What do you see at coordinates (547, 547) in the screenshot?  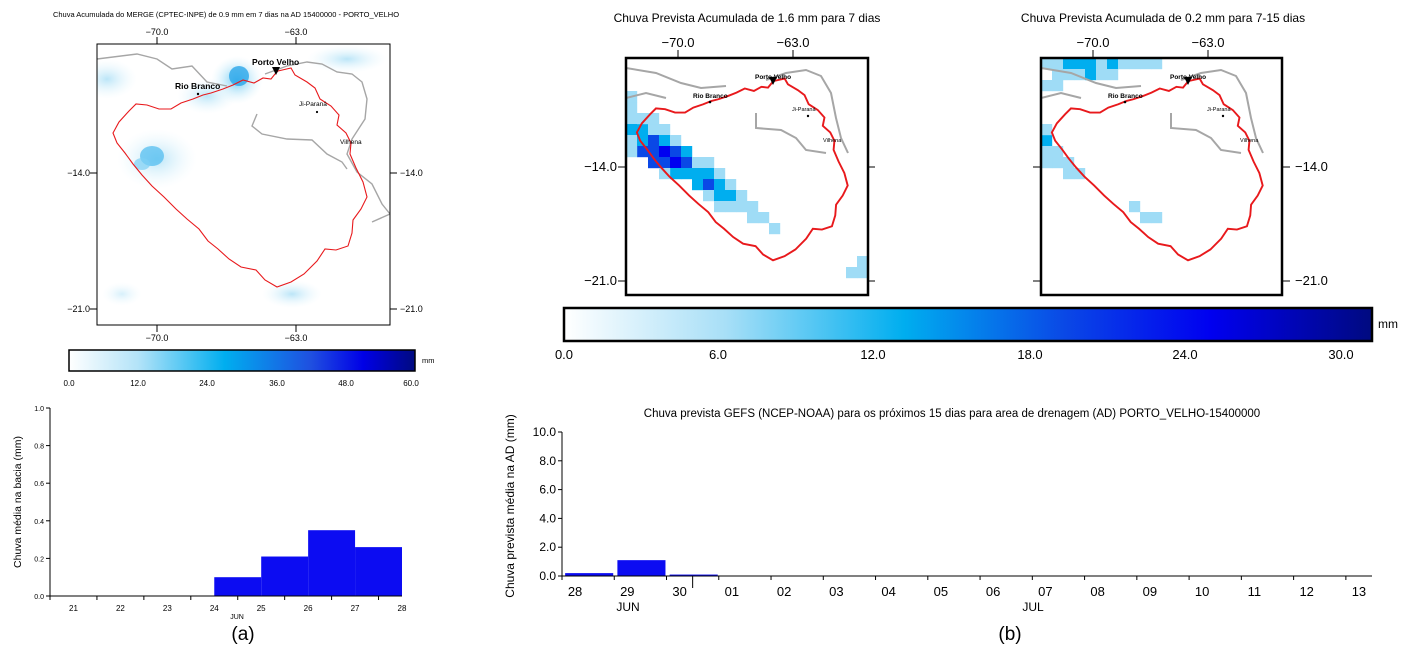 I see `panel-b-y-tick-label: 2.0` at bounding box center [547, 547].